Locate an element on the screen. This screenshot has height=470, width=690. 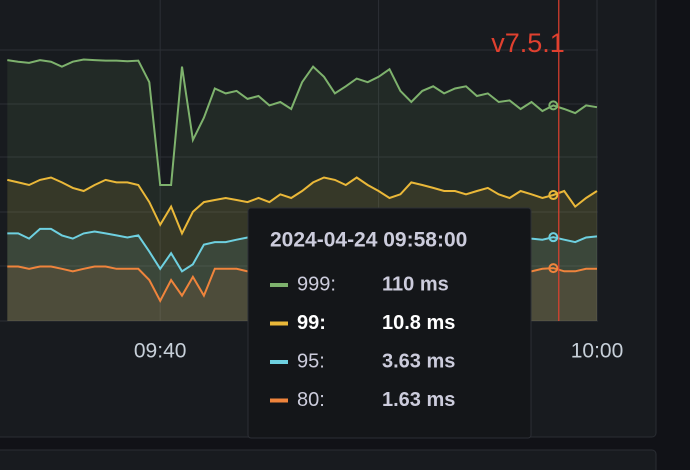
tooltip-value: 3.63 ms is located at coordinates (418, 361).